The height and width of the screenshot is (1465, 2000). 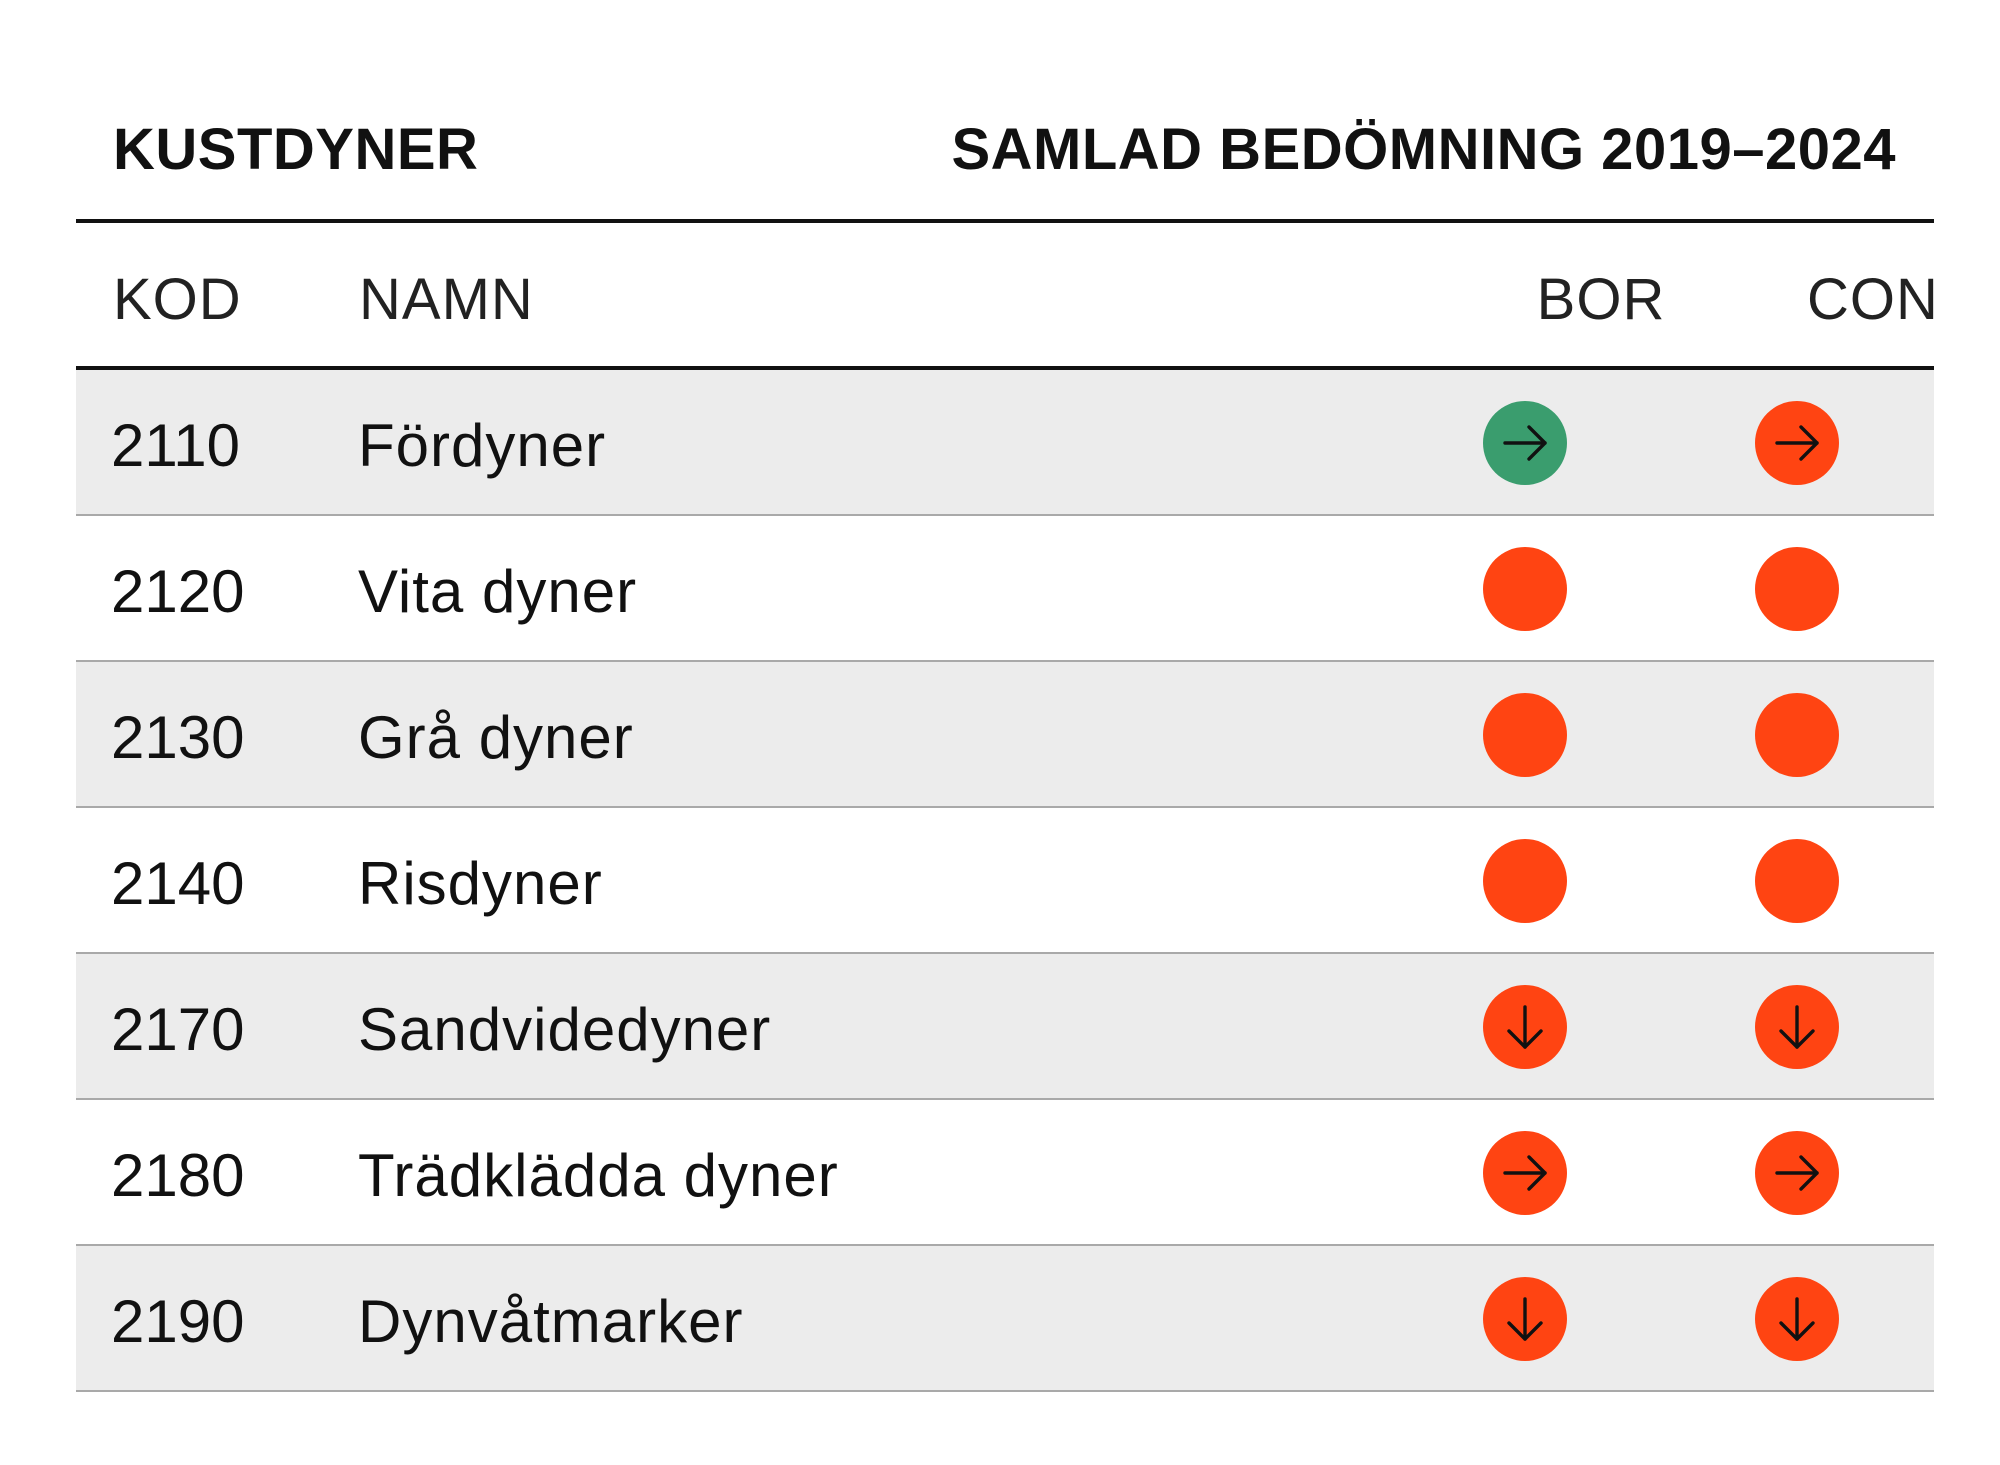 What do you see at coordinates (565, 1029) in the screenshot?
I see `row-namn: Sandvidedyner` at bounding box center [565, 1029].